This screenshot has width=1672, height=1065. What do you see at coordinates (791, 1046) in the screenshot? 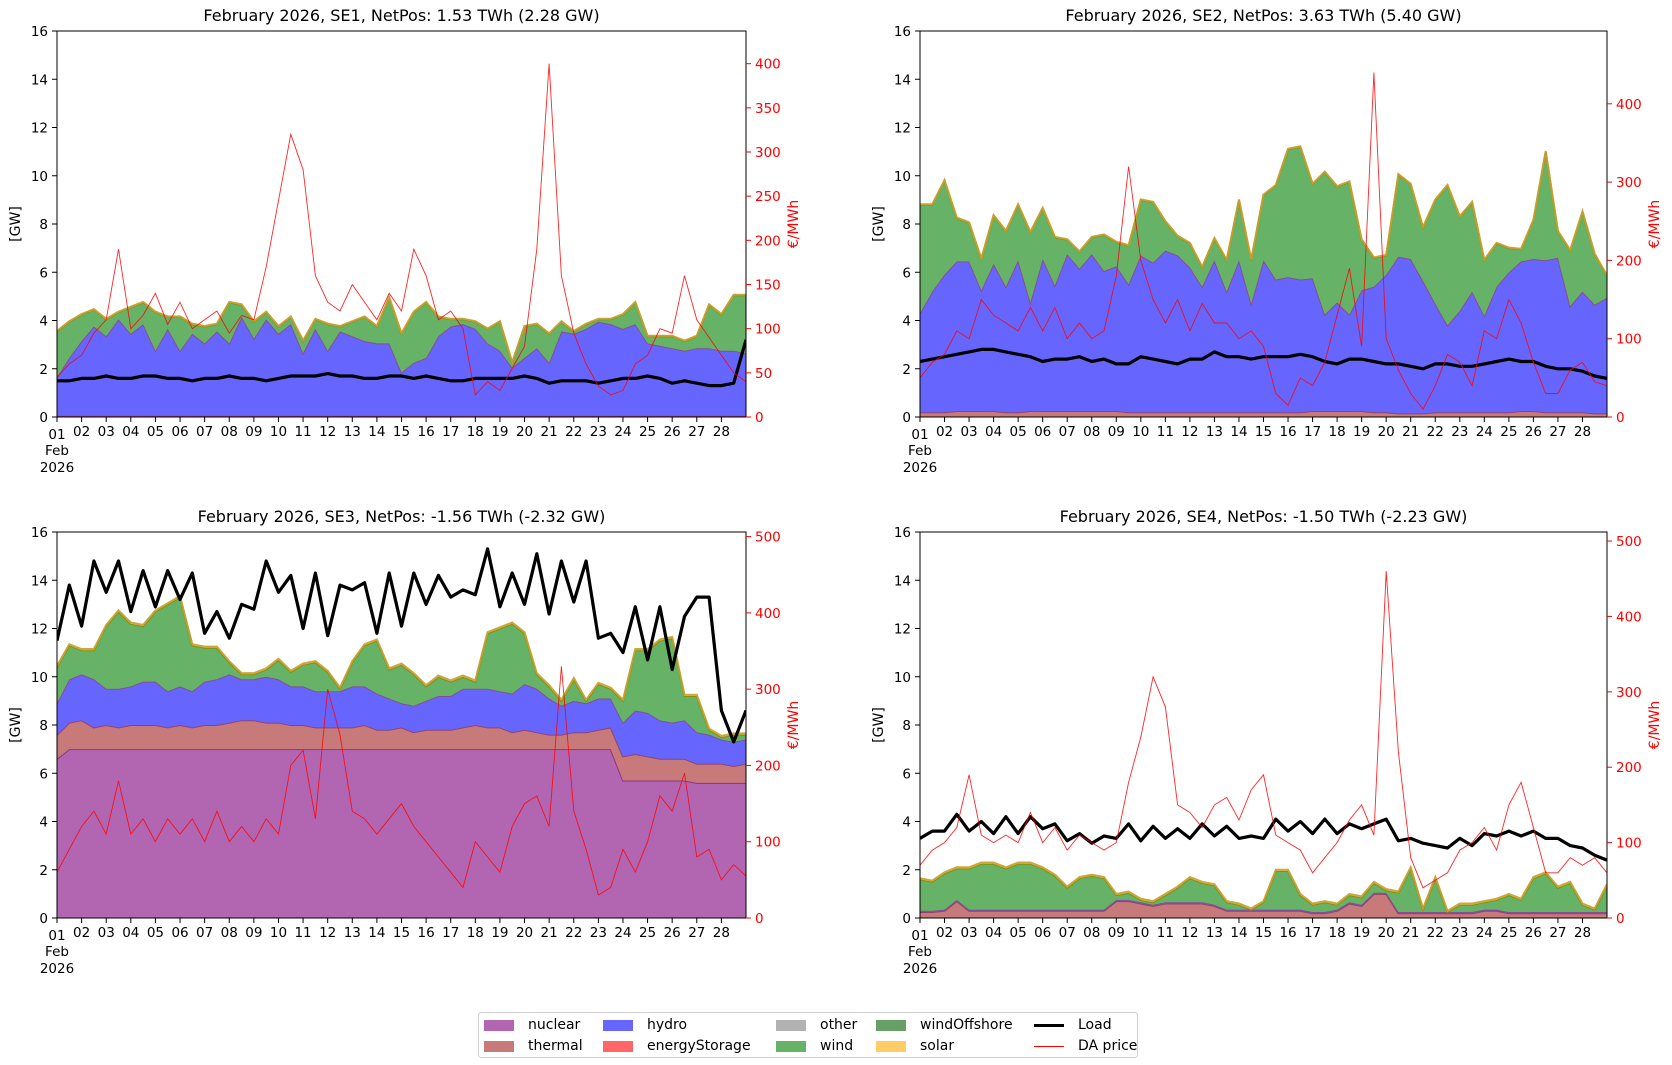
I see `legend-swatch-wind` at bounding box center [791, 1046].